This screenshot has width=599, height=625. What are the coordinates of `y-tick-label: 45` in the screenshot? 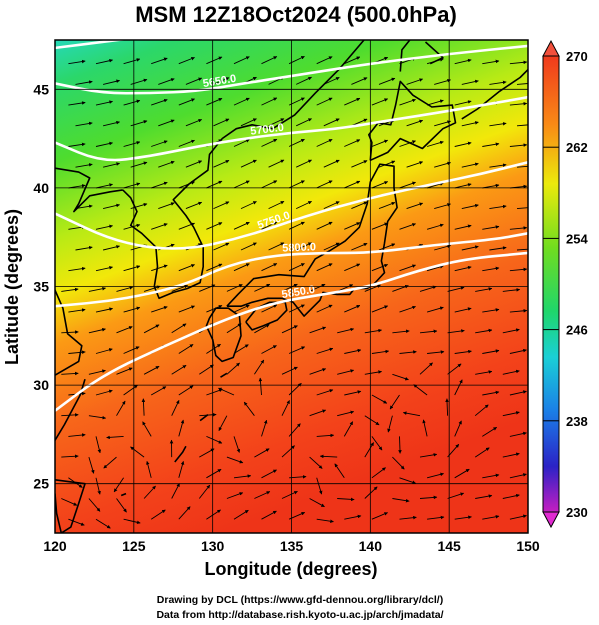 It's located at (41, 89).